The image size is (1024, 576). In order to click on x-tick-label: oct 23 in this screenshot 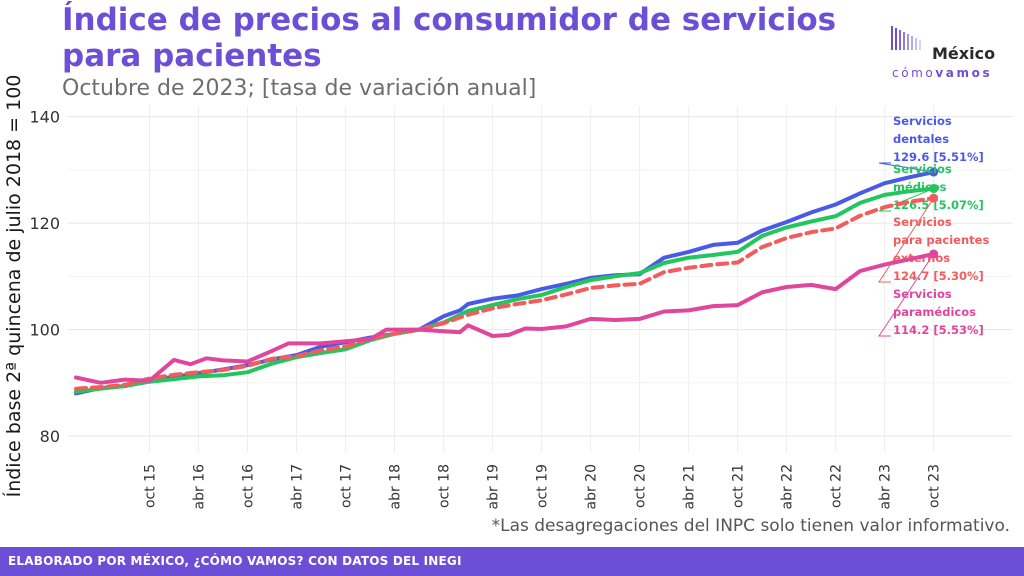, I will do `click(935, 486)`.